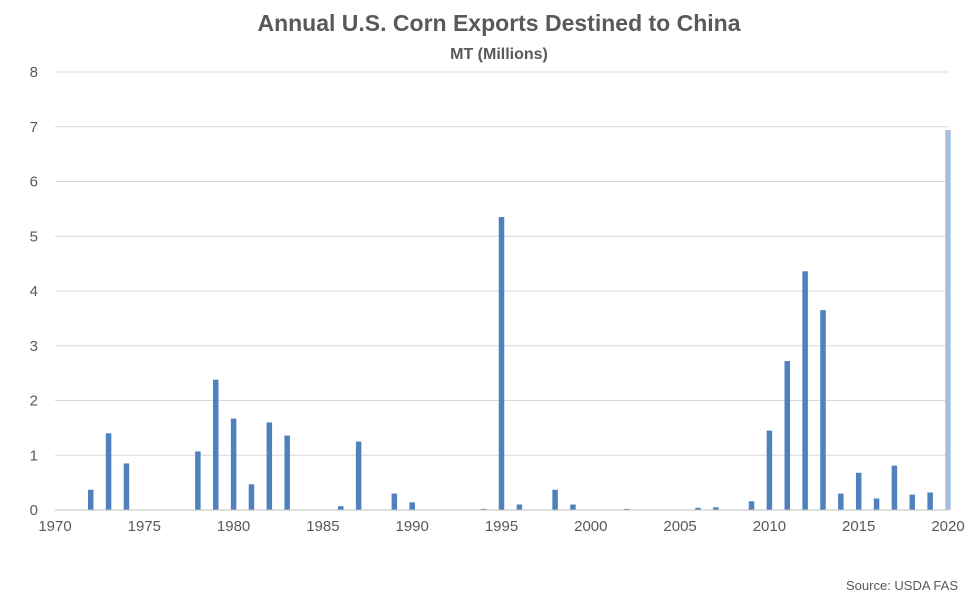  What do you see at coordinates (499, 54) in the screenshot?
I see `chart-subtitle: MT (Millions)` at bounding box center [499, 54].